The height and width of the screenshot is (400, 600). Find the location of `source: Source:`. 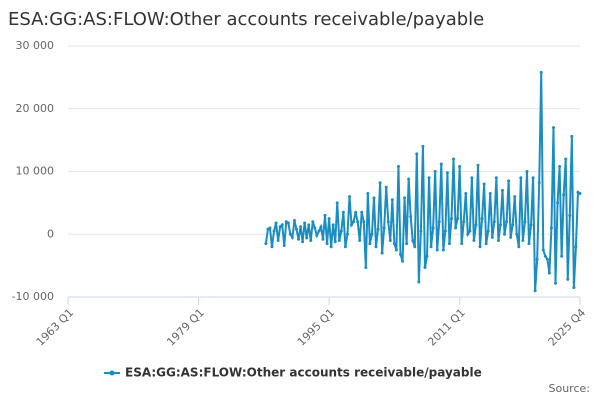

source: Source: is located at coordinates (570, 388).